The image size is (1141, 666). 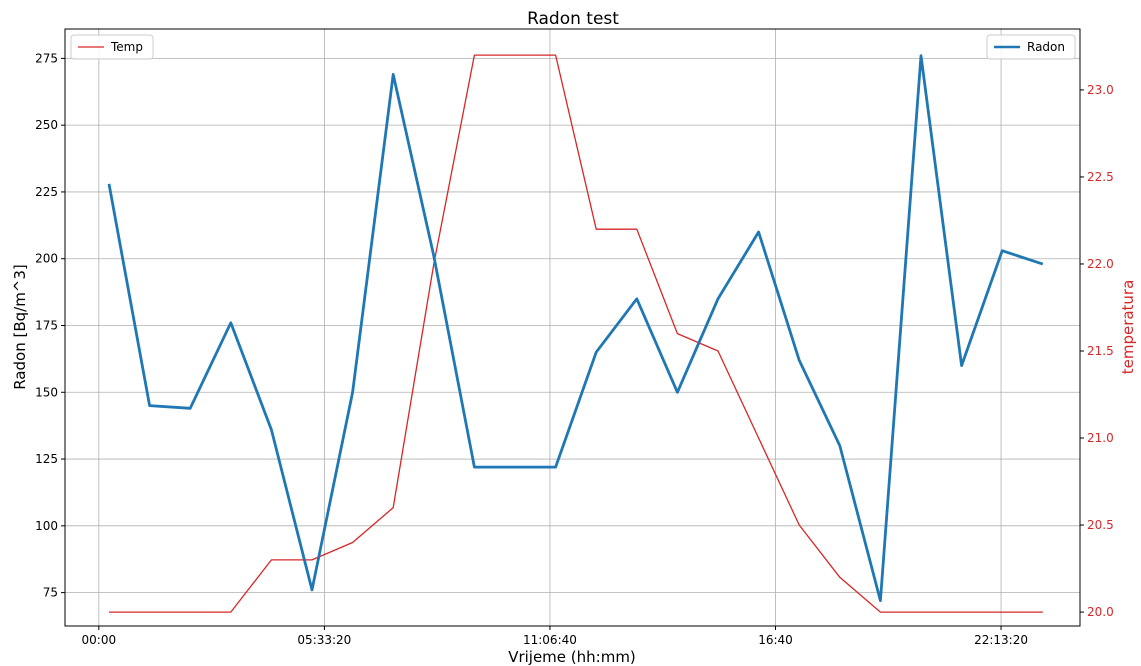 What do you see at coordinates (775, 640) in the screenshot?
I see `x-tick-label: 16:40` at bounding box center [775, 640].